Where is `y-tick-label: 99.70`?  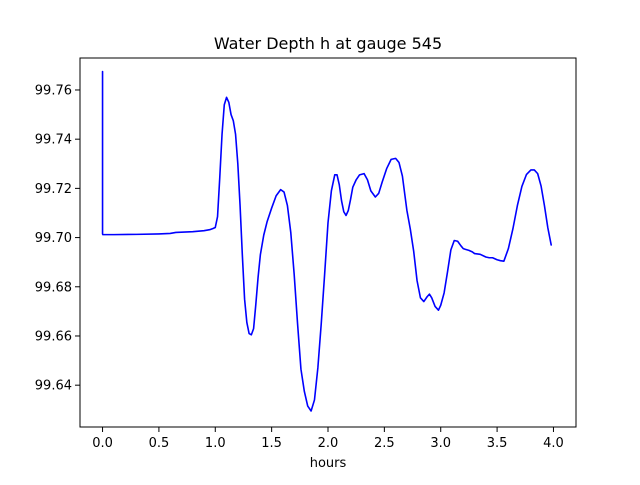 y-tick-label: 99.70 is located at coordinates (53, 238).